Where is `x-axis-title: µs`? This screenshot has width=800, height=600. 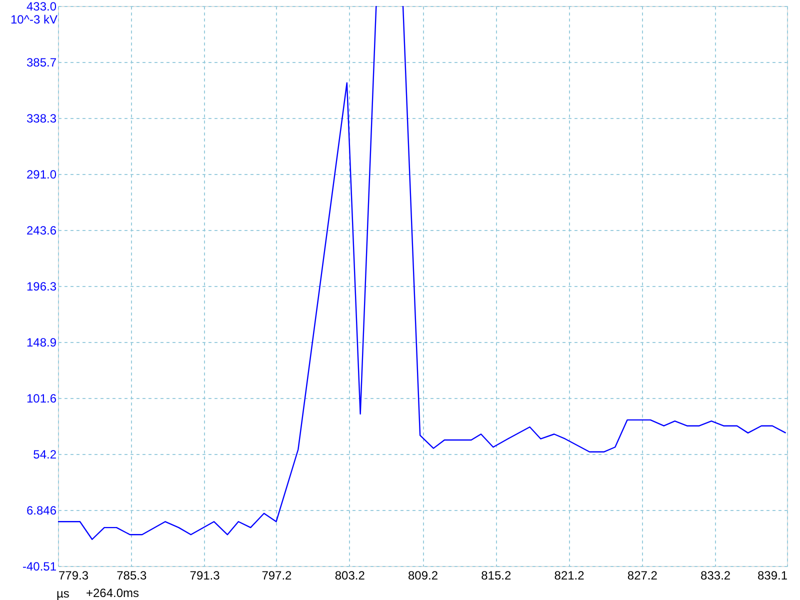
x-axis-title: µs is located at coordinates (63, 593).